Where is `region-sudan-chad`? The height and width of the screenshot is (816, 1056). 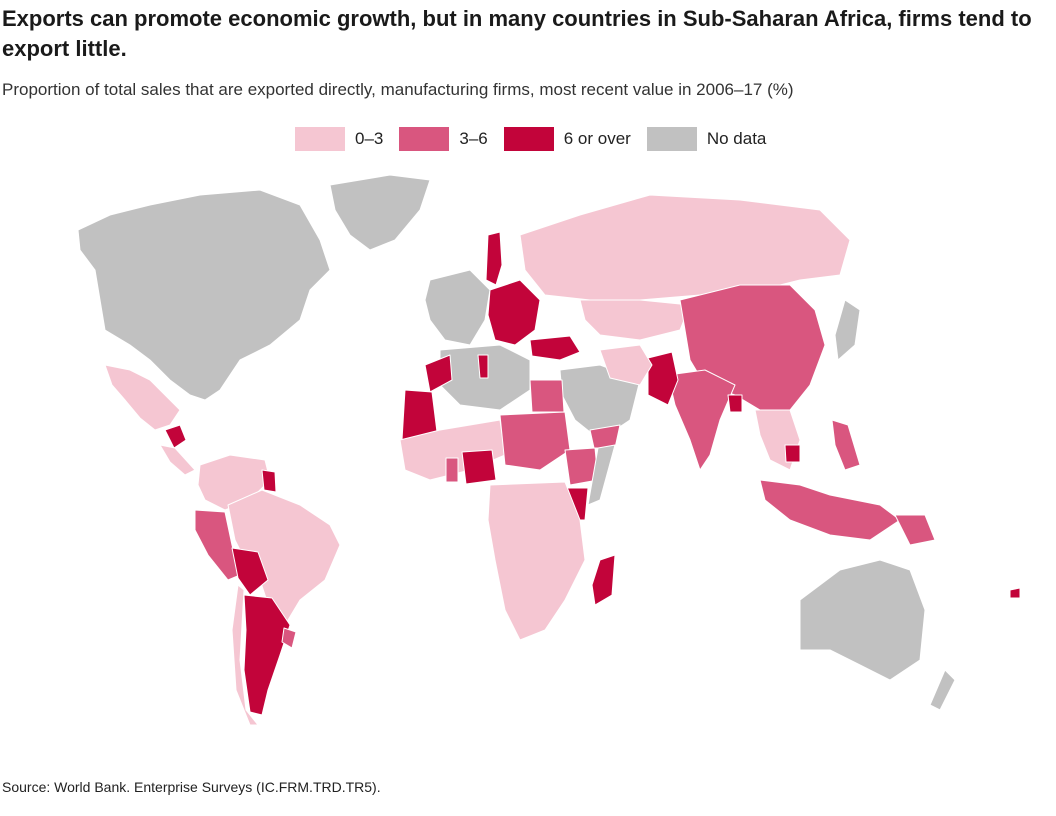 region-sudan-chad is located at coordinates (535, 441).